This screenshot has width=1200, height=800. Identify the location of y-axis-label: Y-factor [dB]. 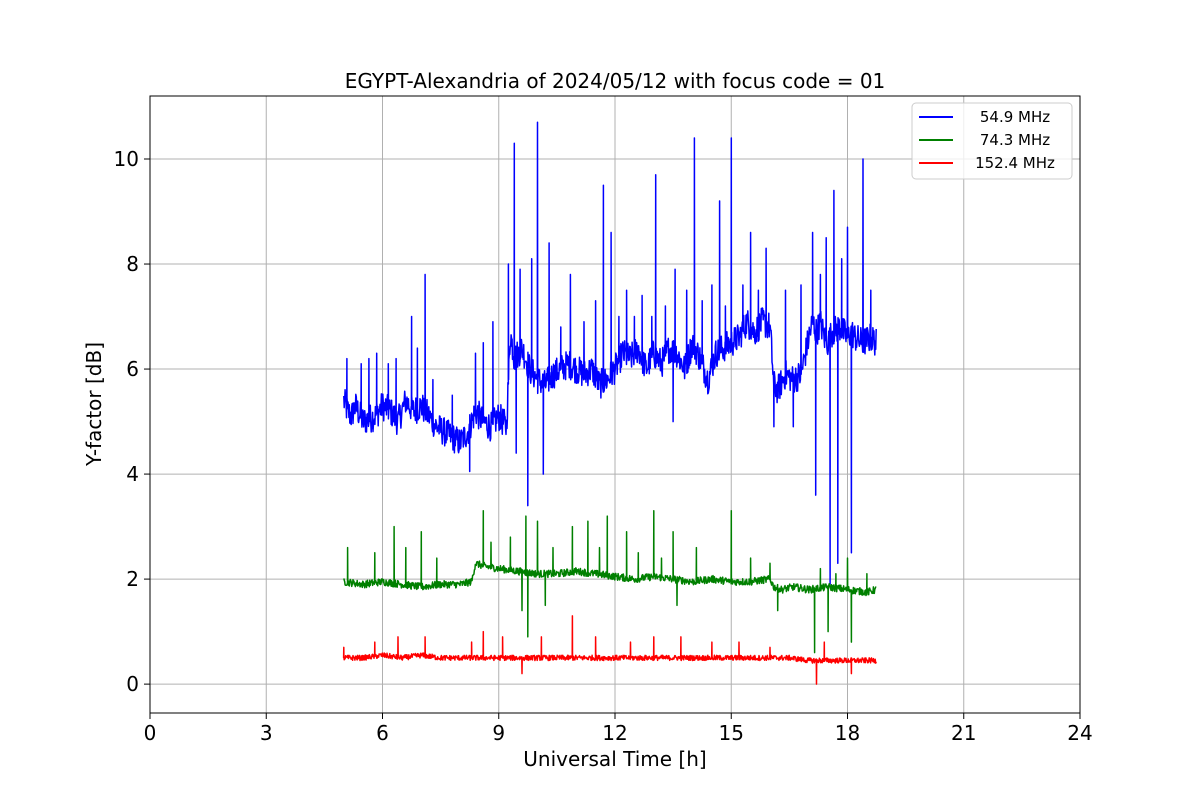
(94, 404).